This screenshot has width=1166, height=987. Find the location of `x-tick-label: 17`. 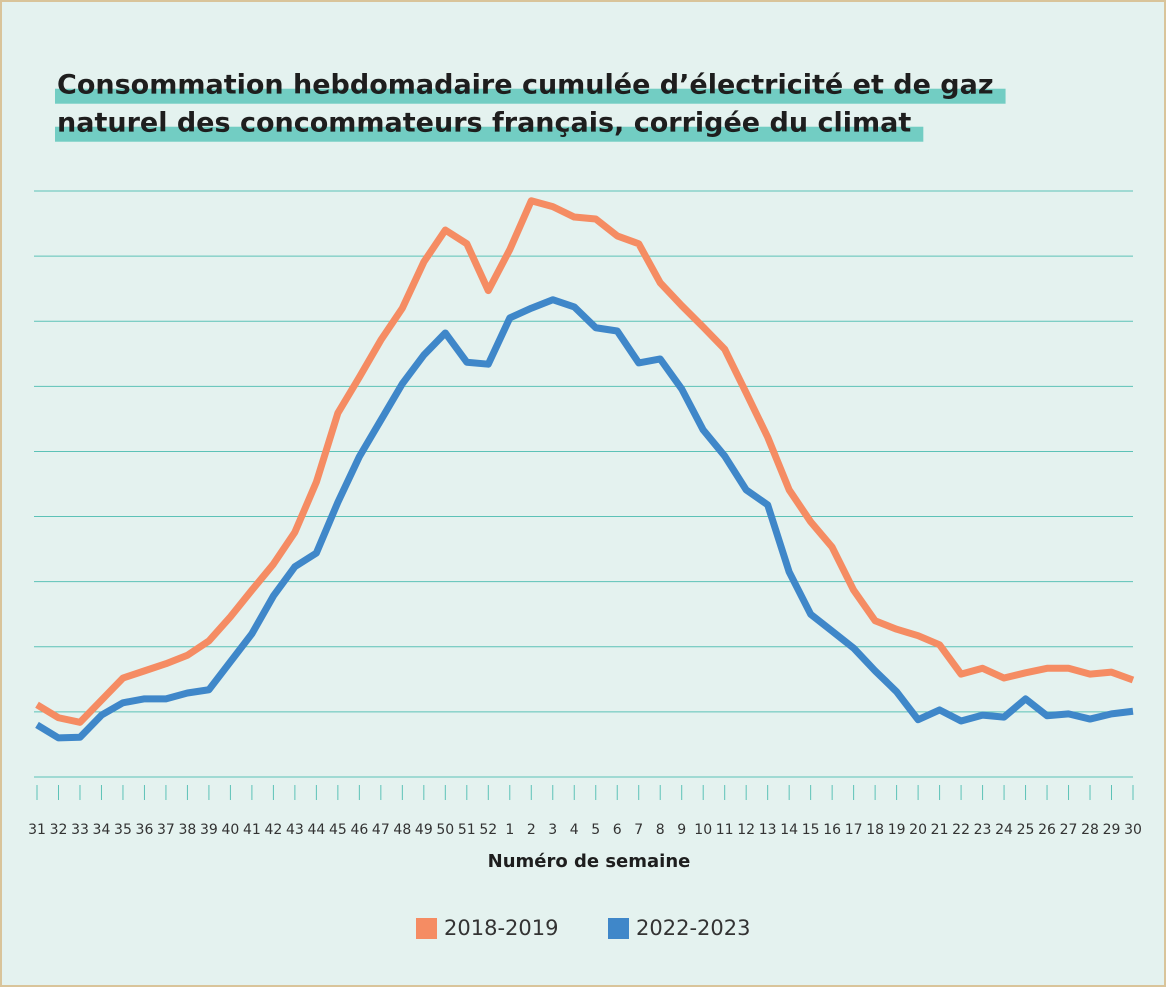

x-tick-label: 17 is located at coordinates (854, 830).